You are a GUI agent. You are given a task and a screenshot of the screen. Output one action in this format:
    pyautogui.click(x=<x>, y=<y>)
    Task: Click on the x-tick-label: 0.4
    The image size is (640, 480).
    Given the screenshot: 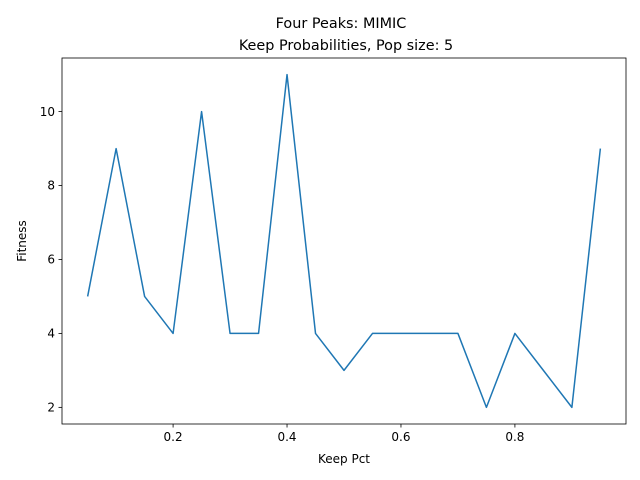 What is the action you would take?
    pyautogui.click(x=286, y=437)
    